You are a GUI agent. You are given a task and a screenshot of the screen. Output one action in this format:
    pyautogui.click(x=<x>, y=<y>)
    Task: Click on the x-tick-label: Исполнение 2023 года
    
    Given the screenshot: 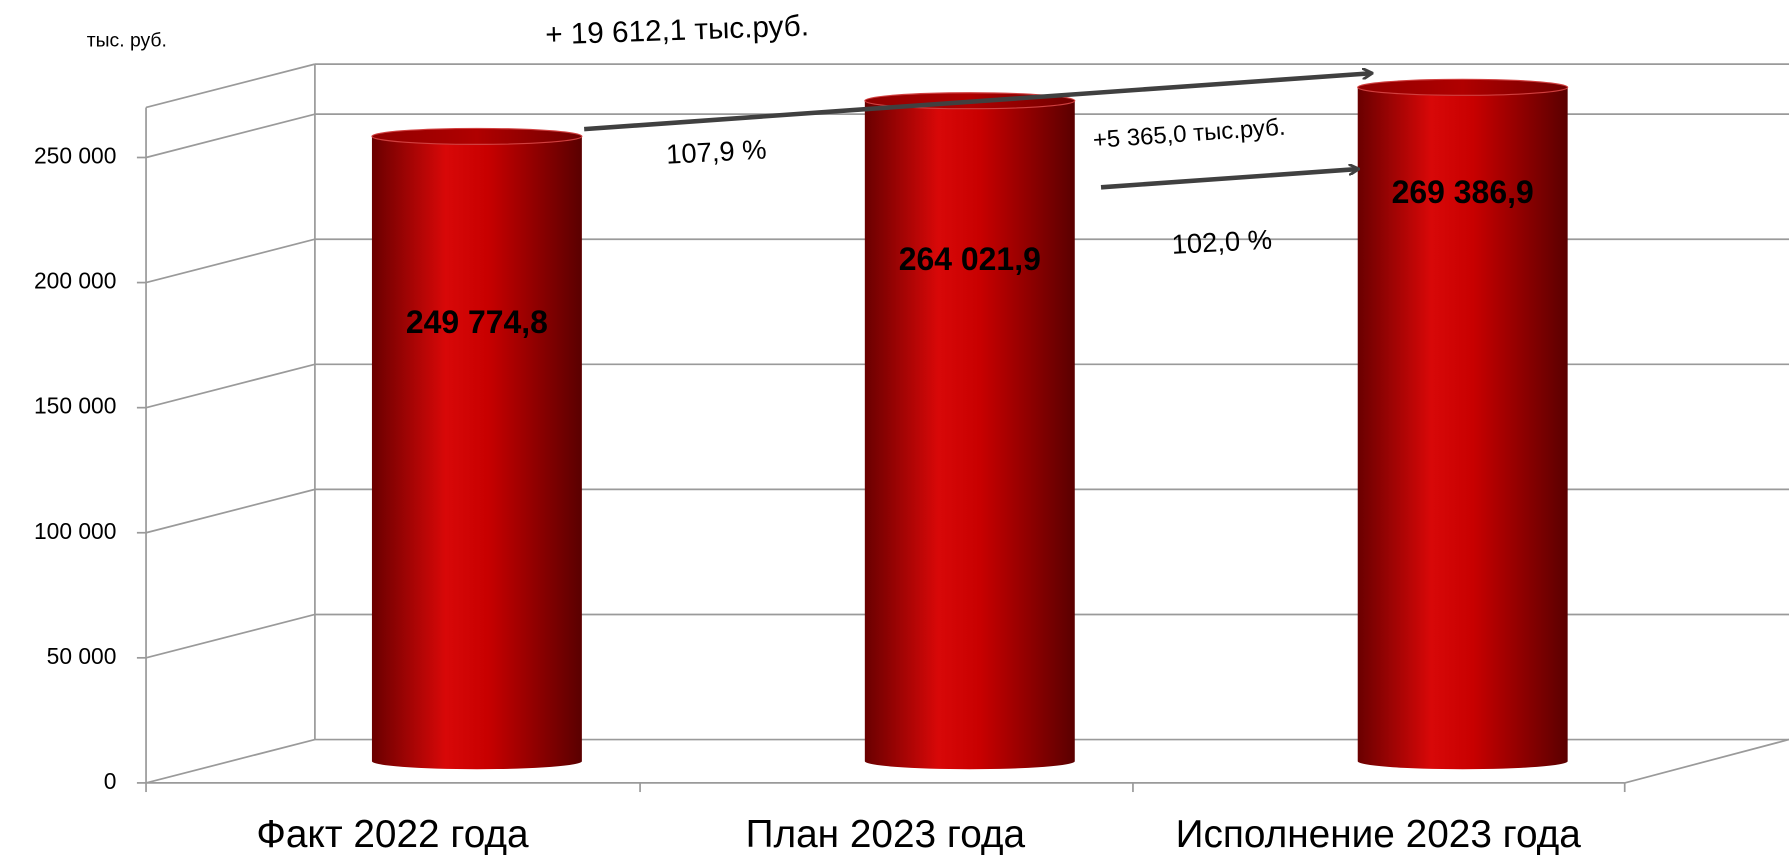 What is the action you would take?
    pyautogui.click(x=1379, y=834)
    